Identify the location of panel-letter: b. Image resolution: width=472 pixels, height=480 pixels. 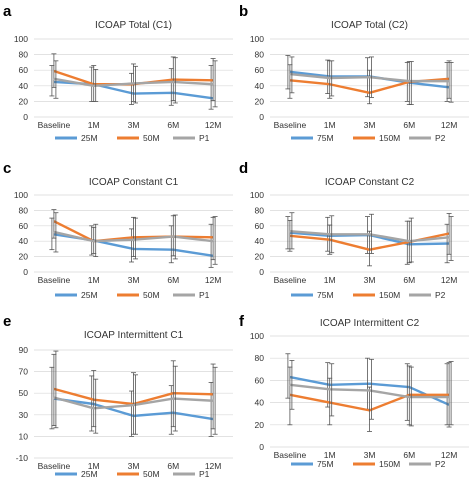
(243, 11).